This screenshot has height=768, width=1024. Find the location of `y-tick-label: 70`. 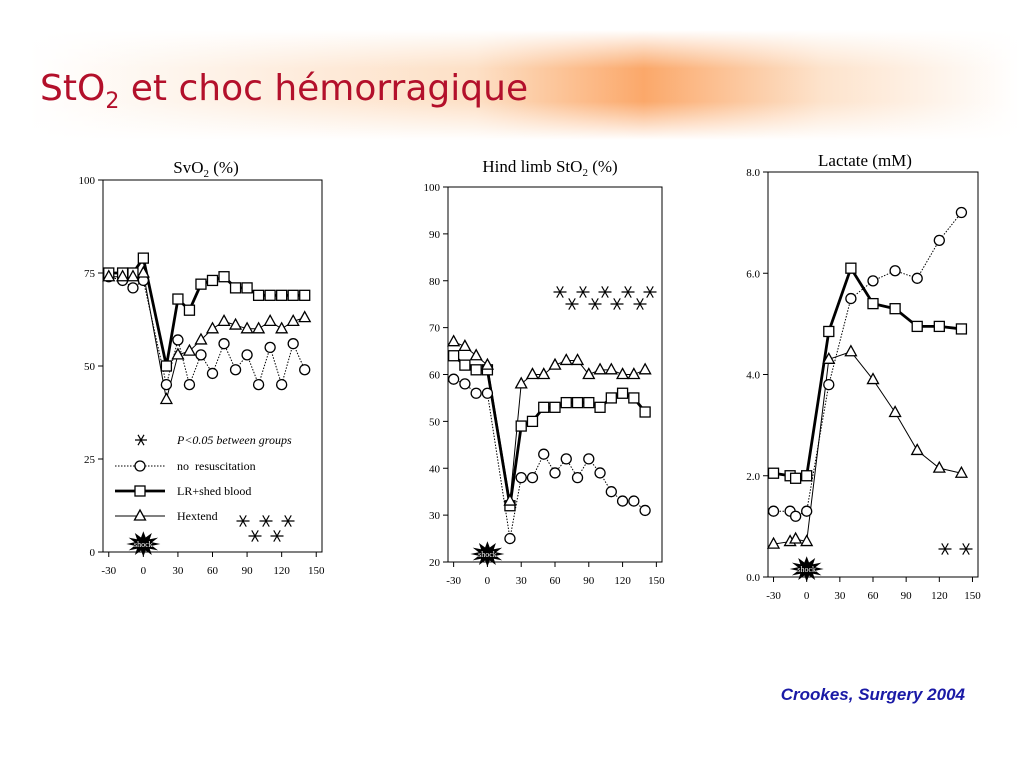

y-tick-label: 70 is located at coordinates (435, 329).